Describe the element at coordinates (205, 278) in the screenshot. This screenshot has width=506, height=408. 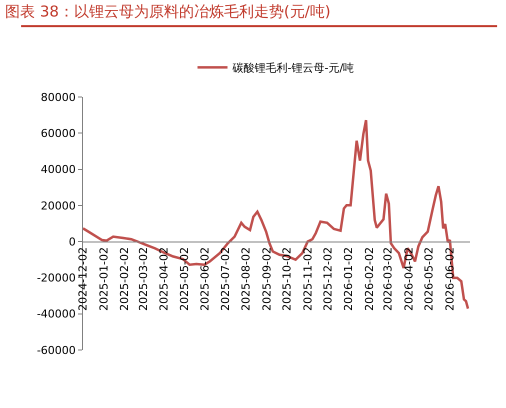
I see `x-tick-label: 2025-06-02` at that location.